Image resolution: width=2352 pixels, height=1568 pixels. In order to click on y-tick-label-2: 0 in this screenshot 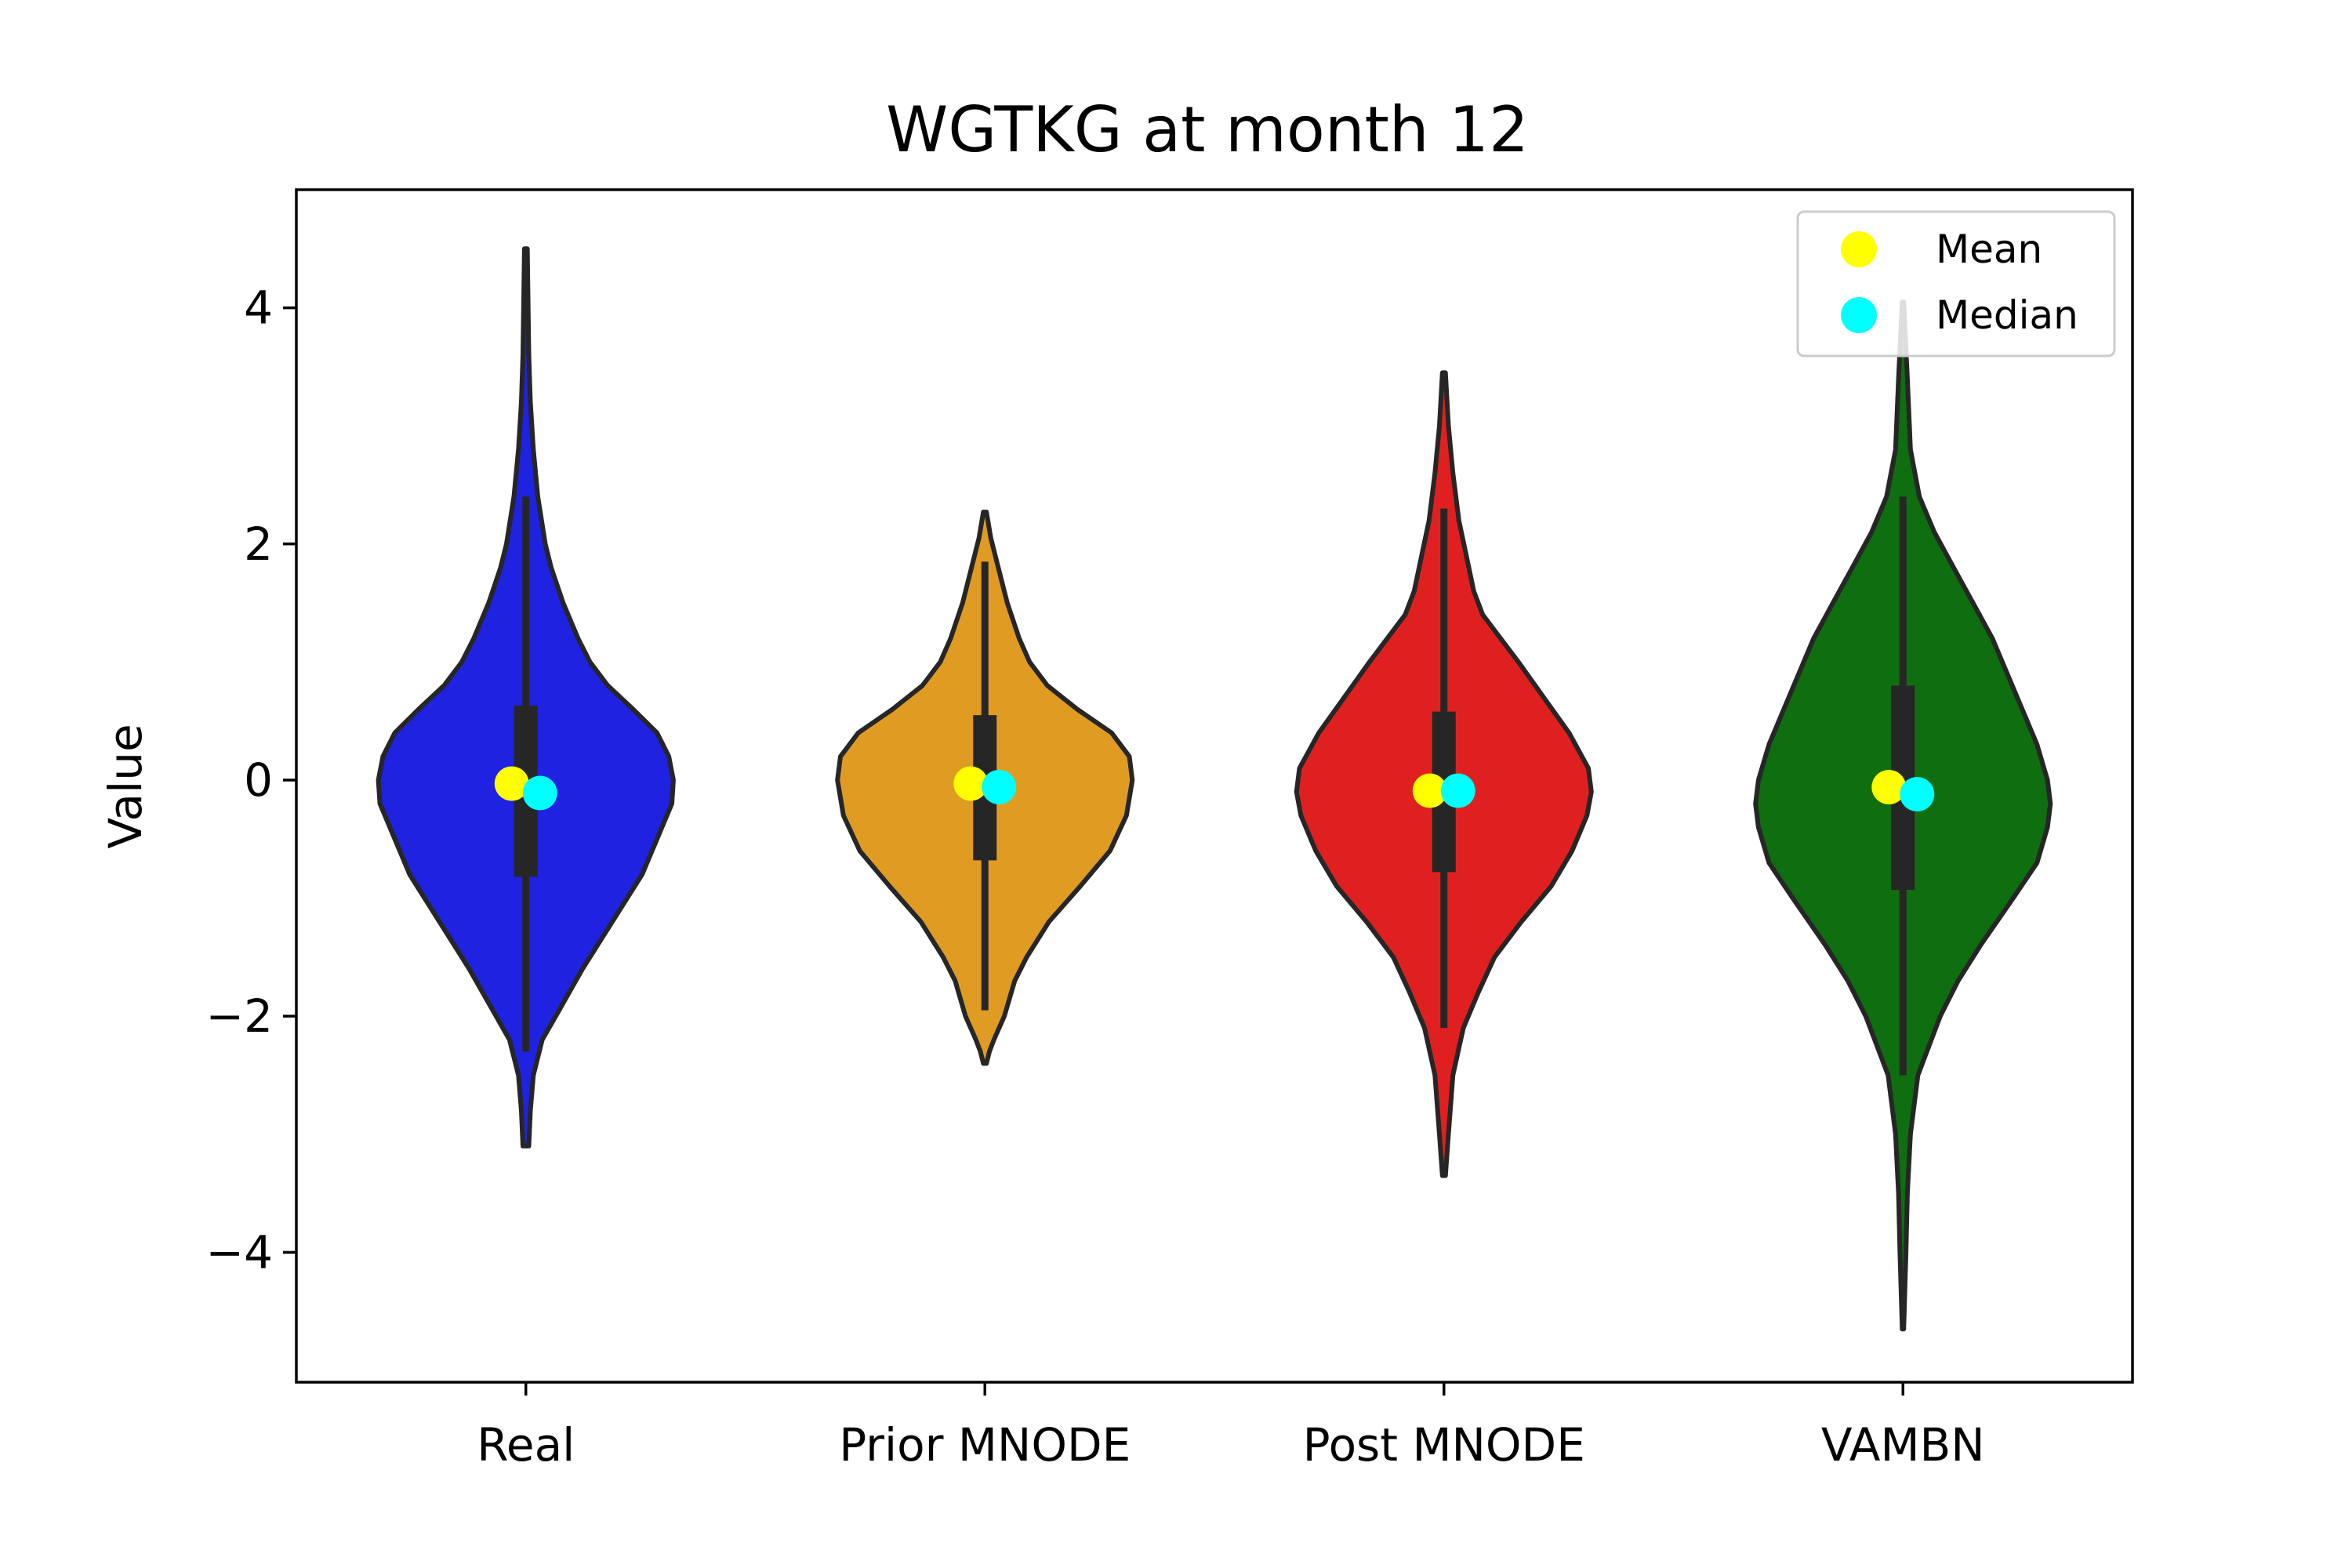, I will do `click(258, 780)`.